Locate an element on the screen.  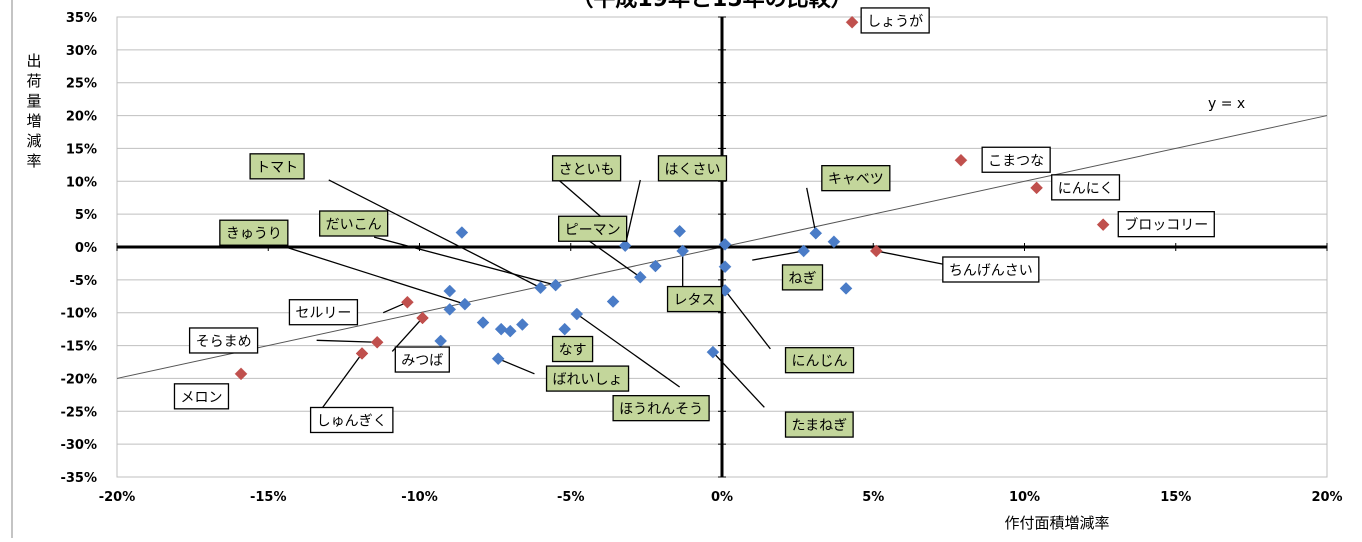
y-axis-title-char: 量 is located at coordinates (33, 101).